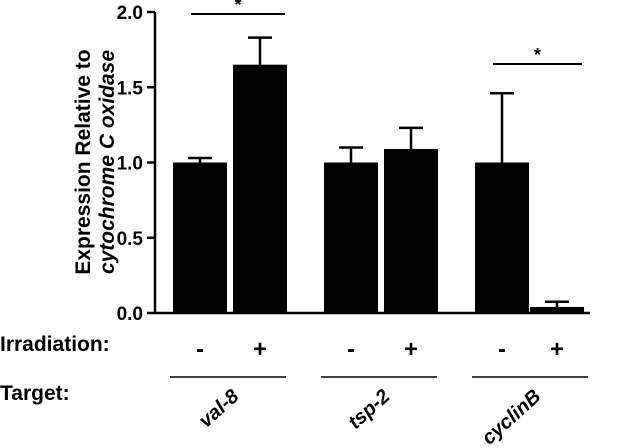  I want to click on y-axis-label-line2: cytochrome C oxidase, so click(107, 162).